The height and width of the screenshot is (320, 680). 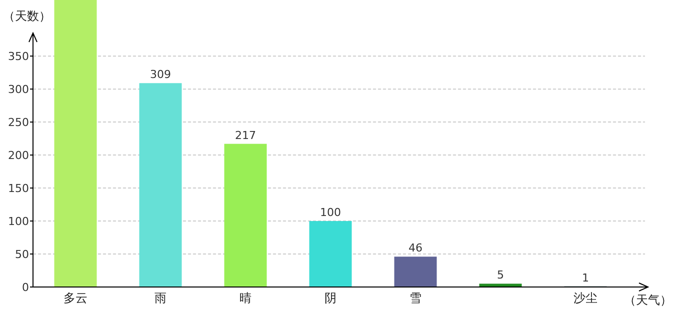 I want to click on x-axis-title: （天气）, so click(x=648, y=300).